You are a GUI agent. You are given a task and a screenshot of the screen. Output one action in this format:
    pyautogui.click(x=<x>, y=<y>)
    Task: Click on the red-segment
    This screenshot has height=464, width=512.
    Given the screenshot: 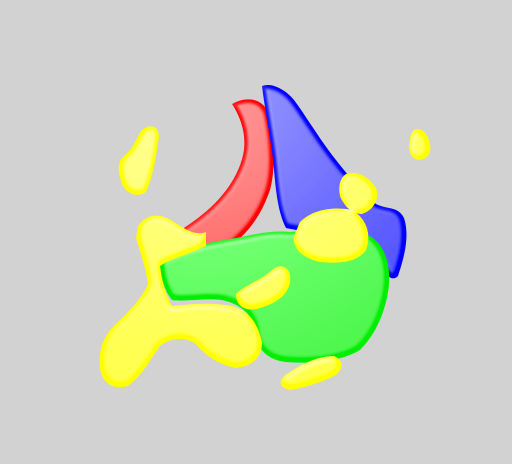 What is the action you would take?
    pyautogui.click(x=208, y=184)
    